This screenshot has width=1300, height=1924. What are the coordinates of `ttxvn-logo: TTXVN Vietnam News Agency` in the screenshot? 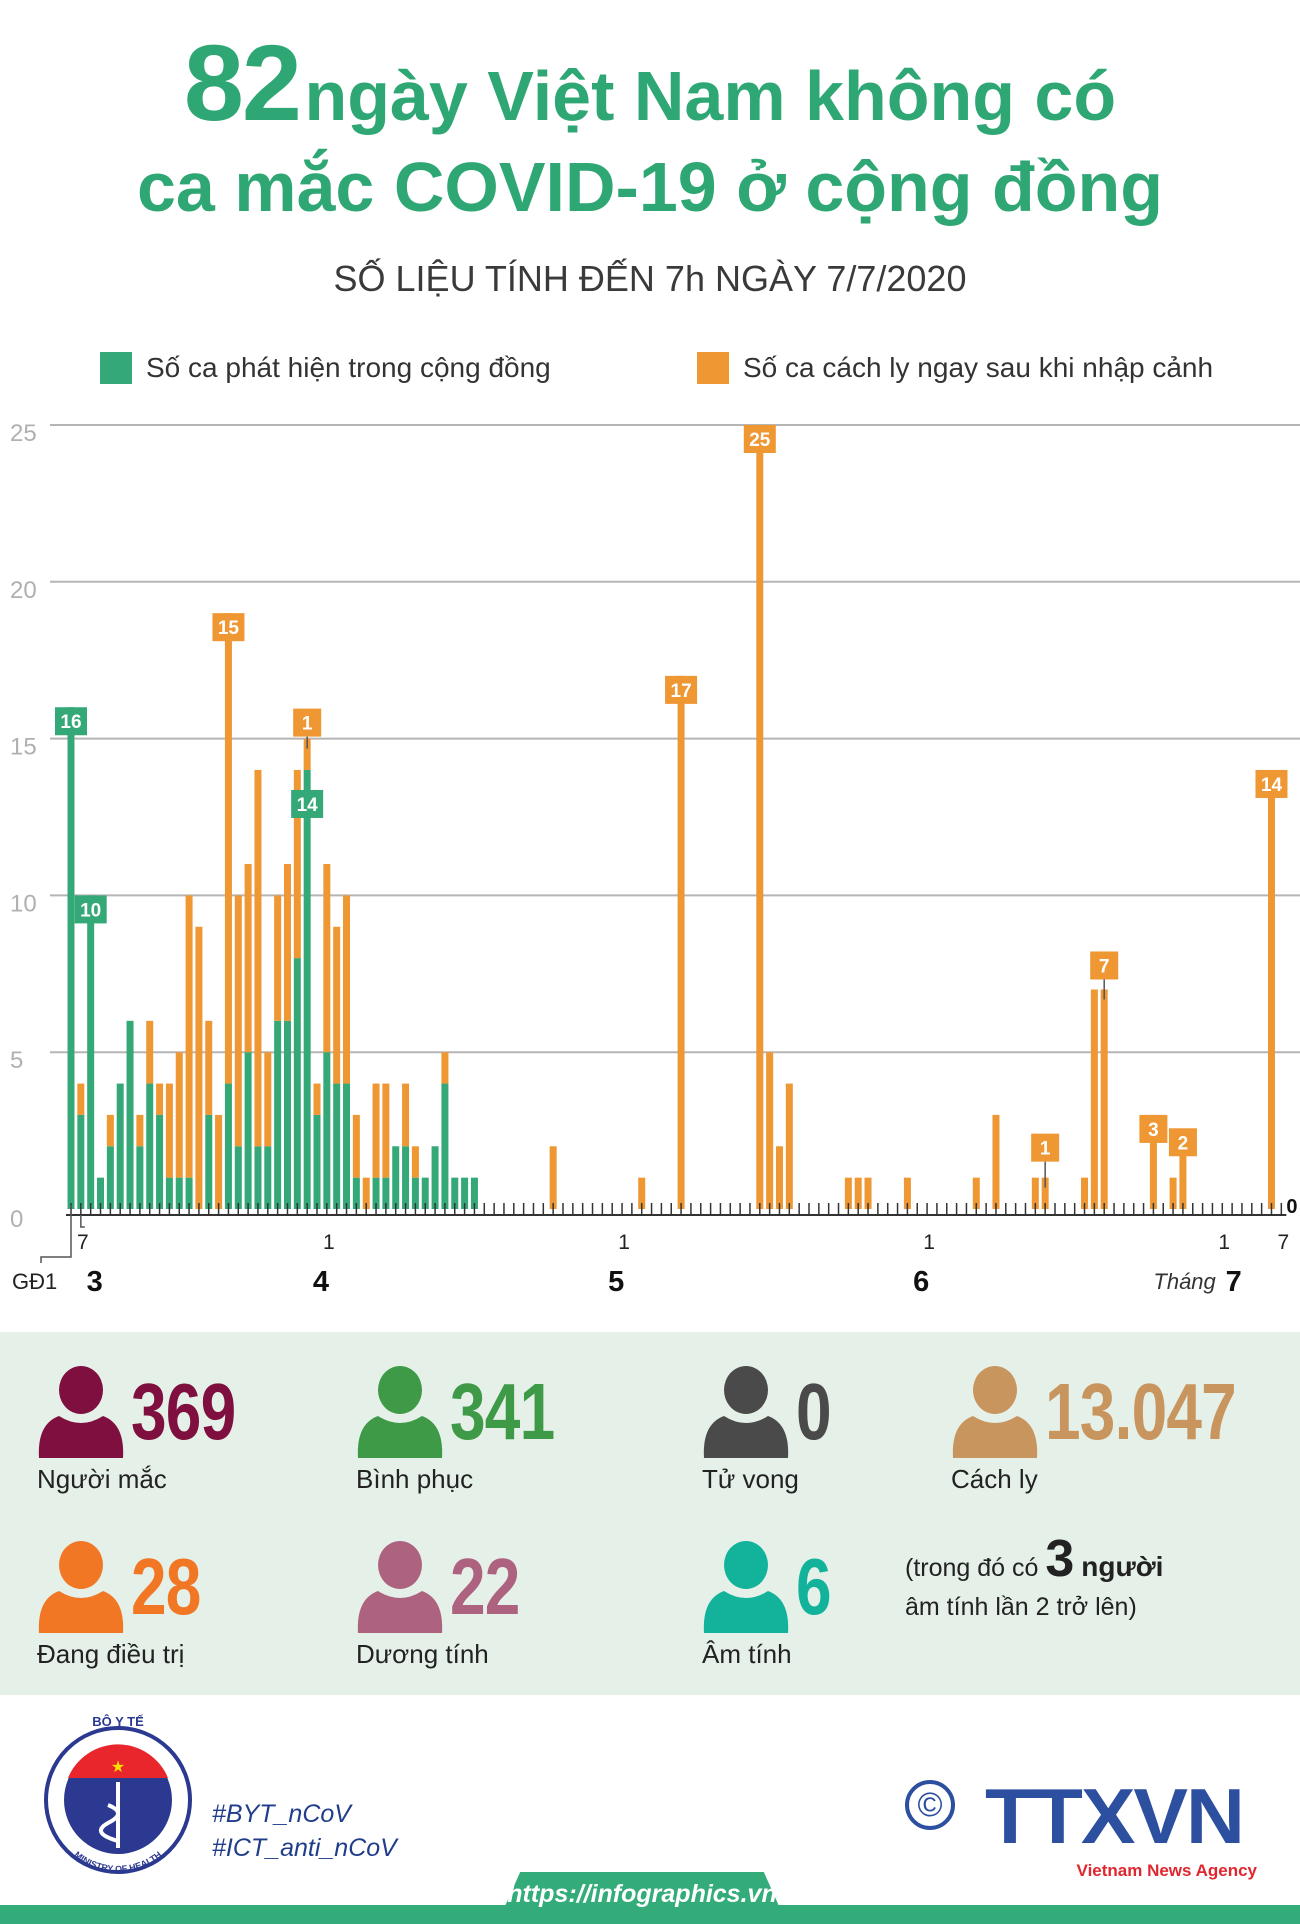 It's located at (1121, 1827).